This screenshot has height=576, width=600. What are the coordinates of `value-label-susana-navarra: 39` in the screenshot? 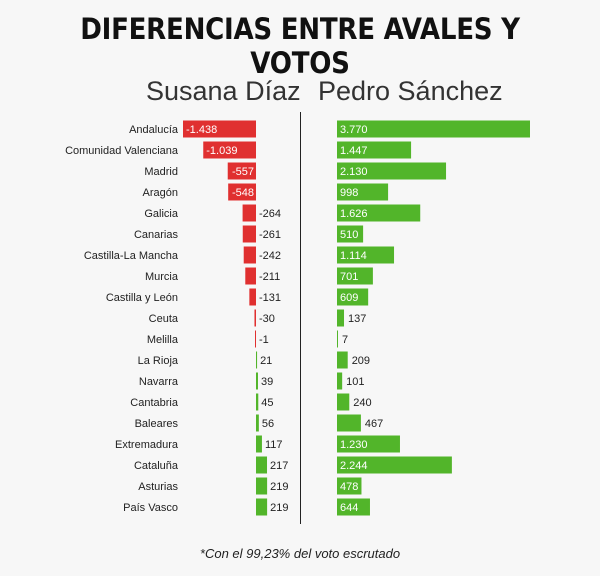 It's located at (267, 382).